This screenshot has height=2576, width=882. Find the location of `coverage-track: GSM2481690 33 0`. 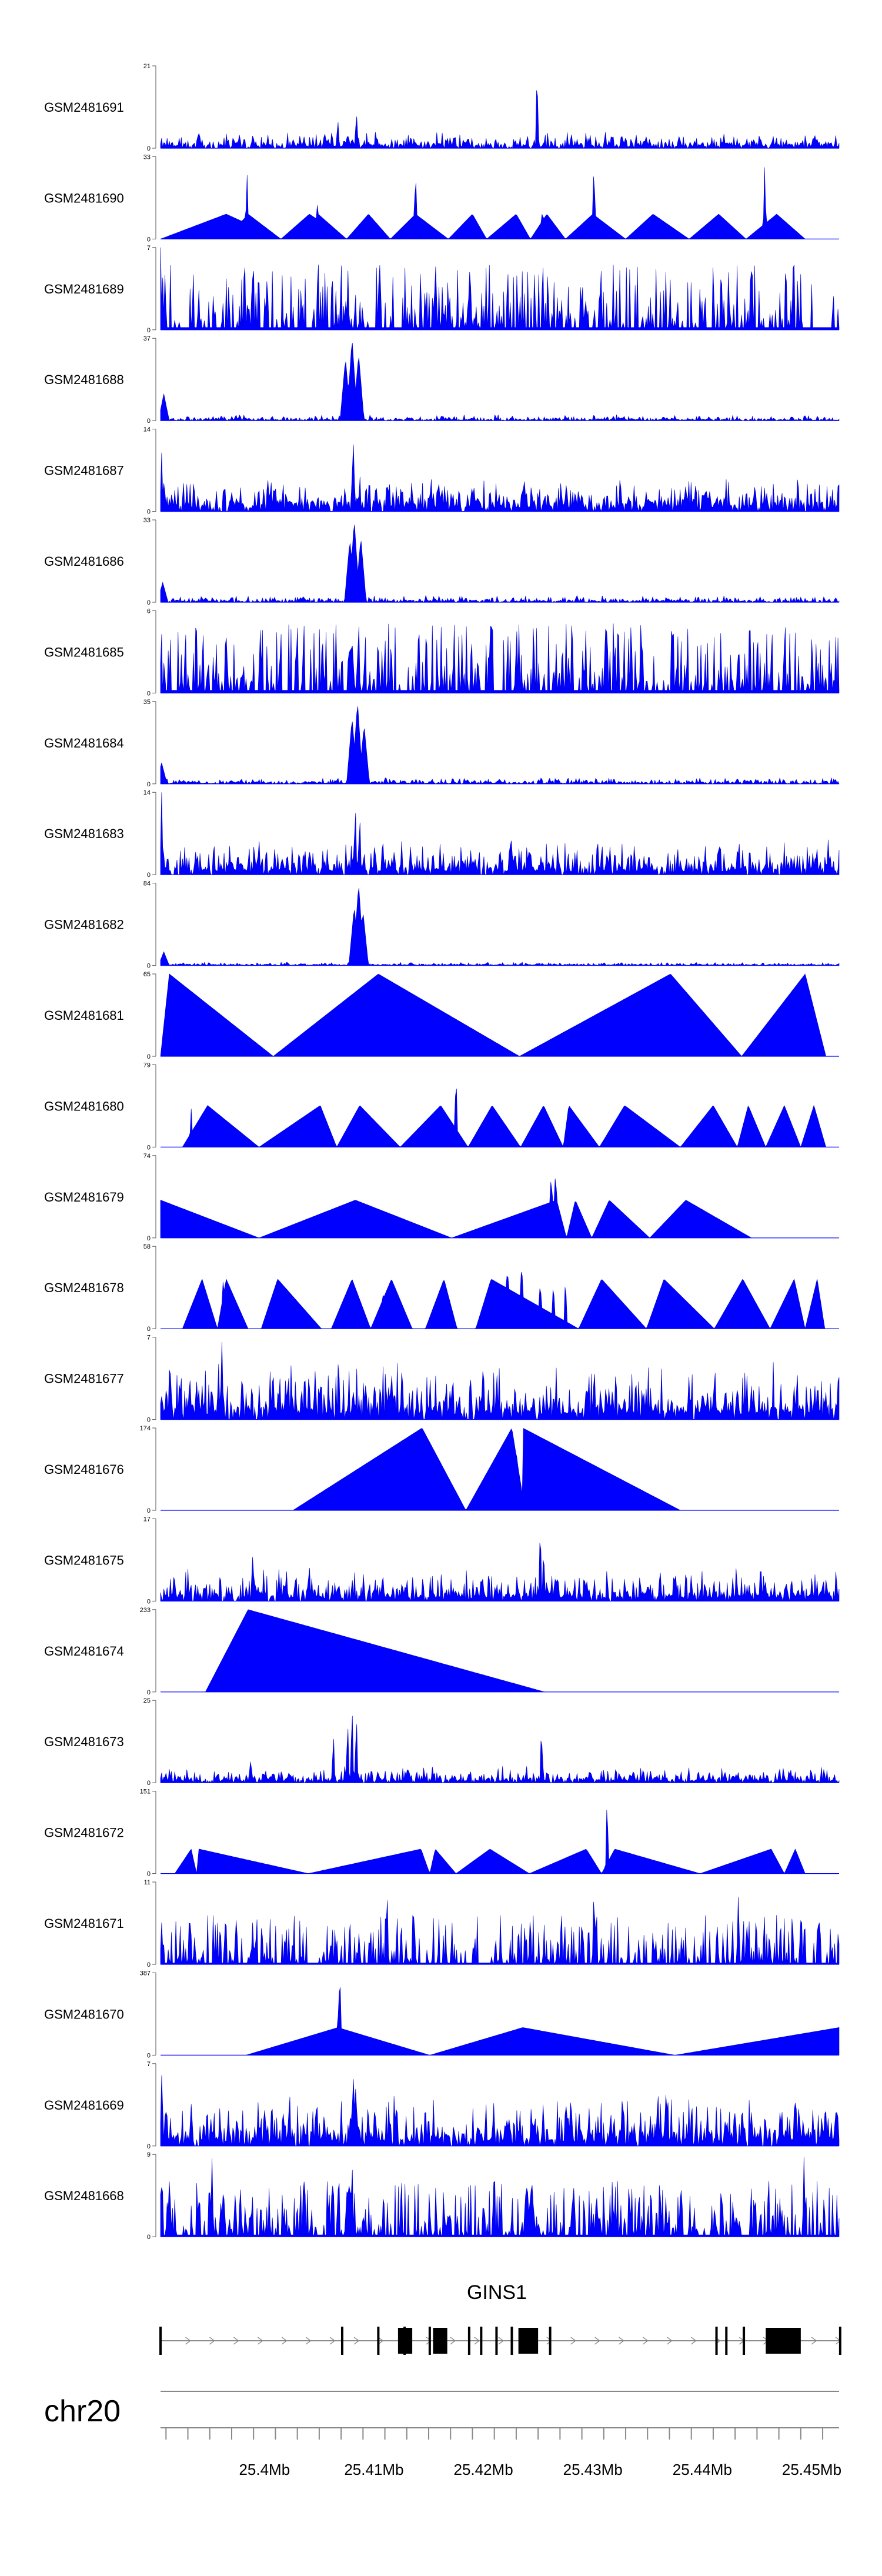

coverage-track: GSM2481690 33 0 is located at coordinates (441, 198).